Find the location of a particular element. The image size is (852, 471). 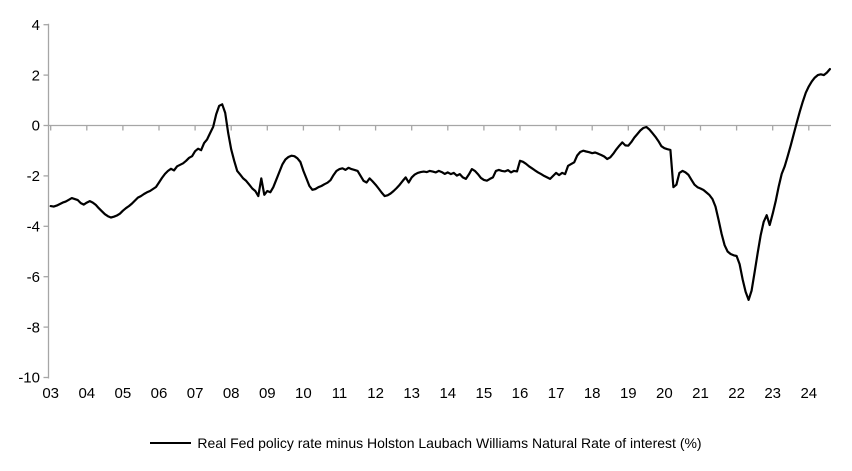

y-axis-tick-label: 0 is located at coordinates (36, 126).